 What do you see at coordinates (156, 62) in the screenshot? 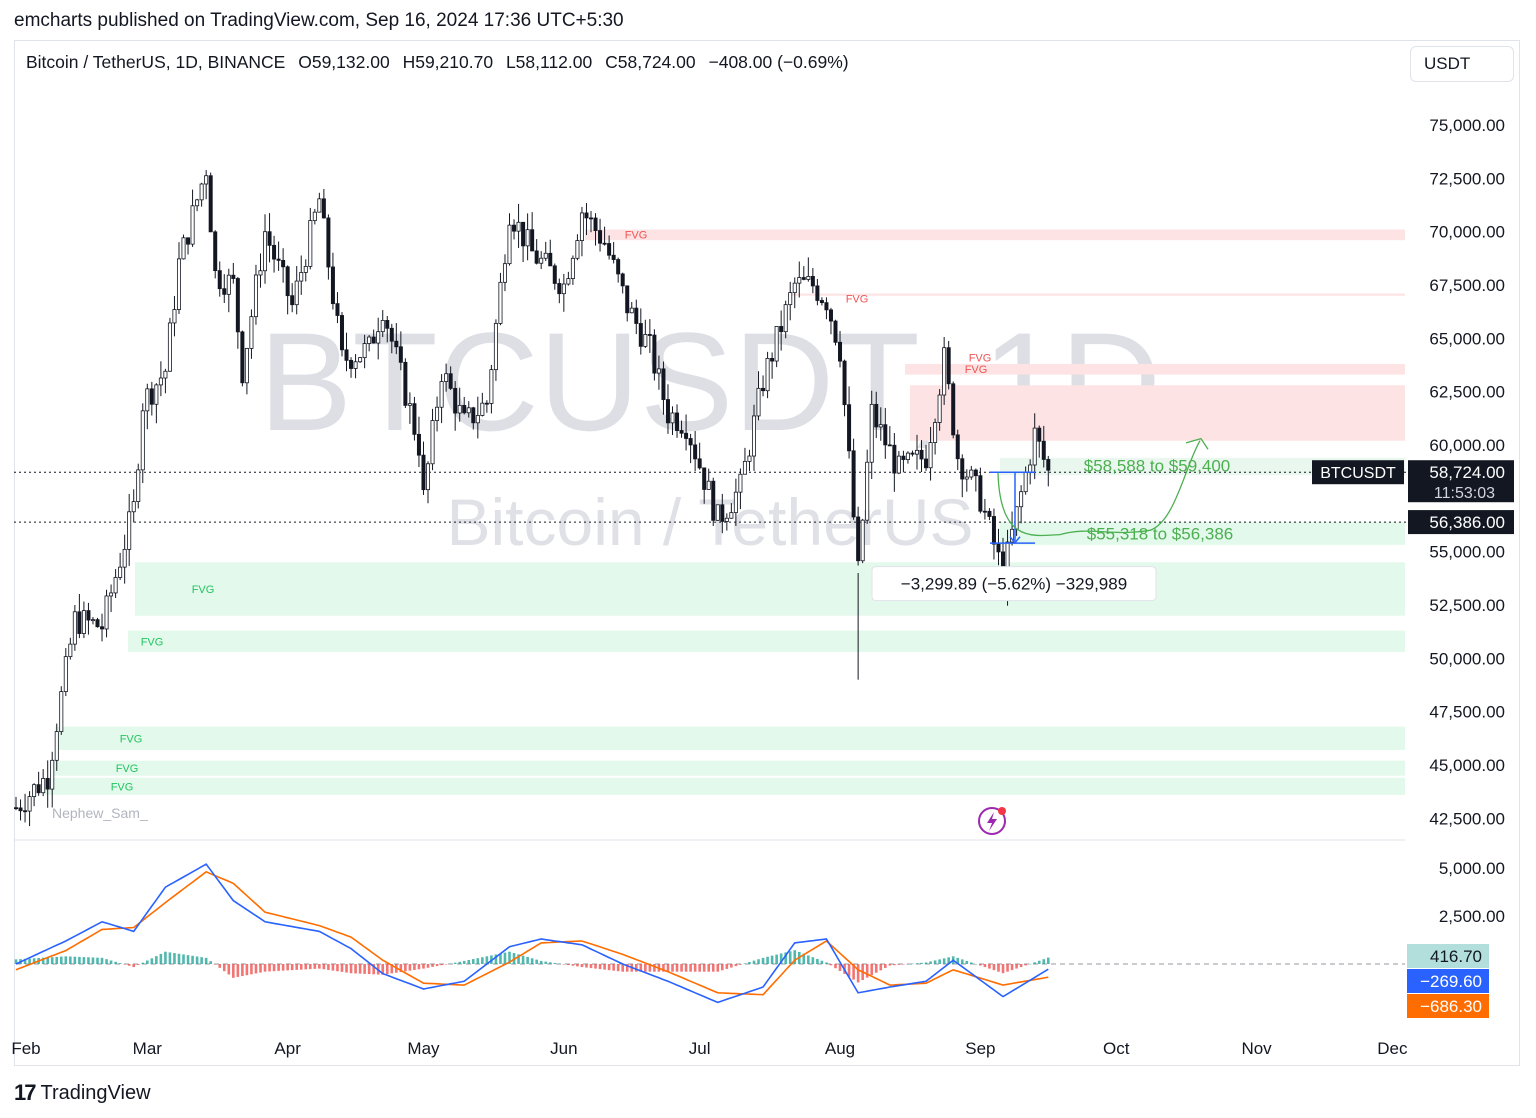
I see `symbol-label: Bitcoin / TetherUS, 1D, BINANCE` at bounding box center [156, 62].